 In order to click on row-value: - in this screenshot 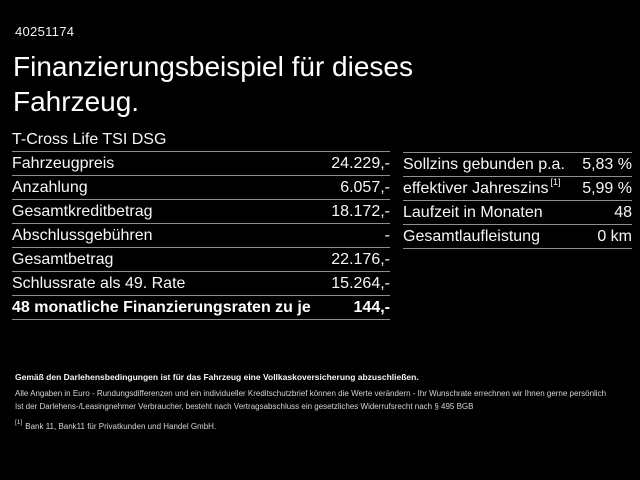, I will do `click(387, 235)`.